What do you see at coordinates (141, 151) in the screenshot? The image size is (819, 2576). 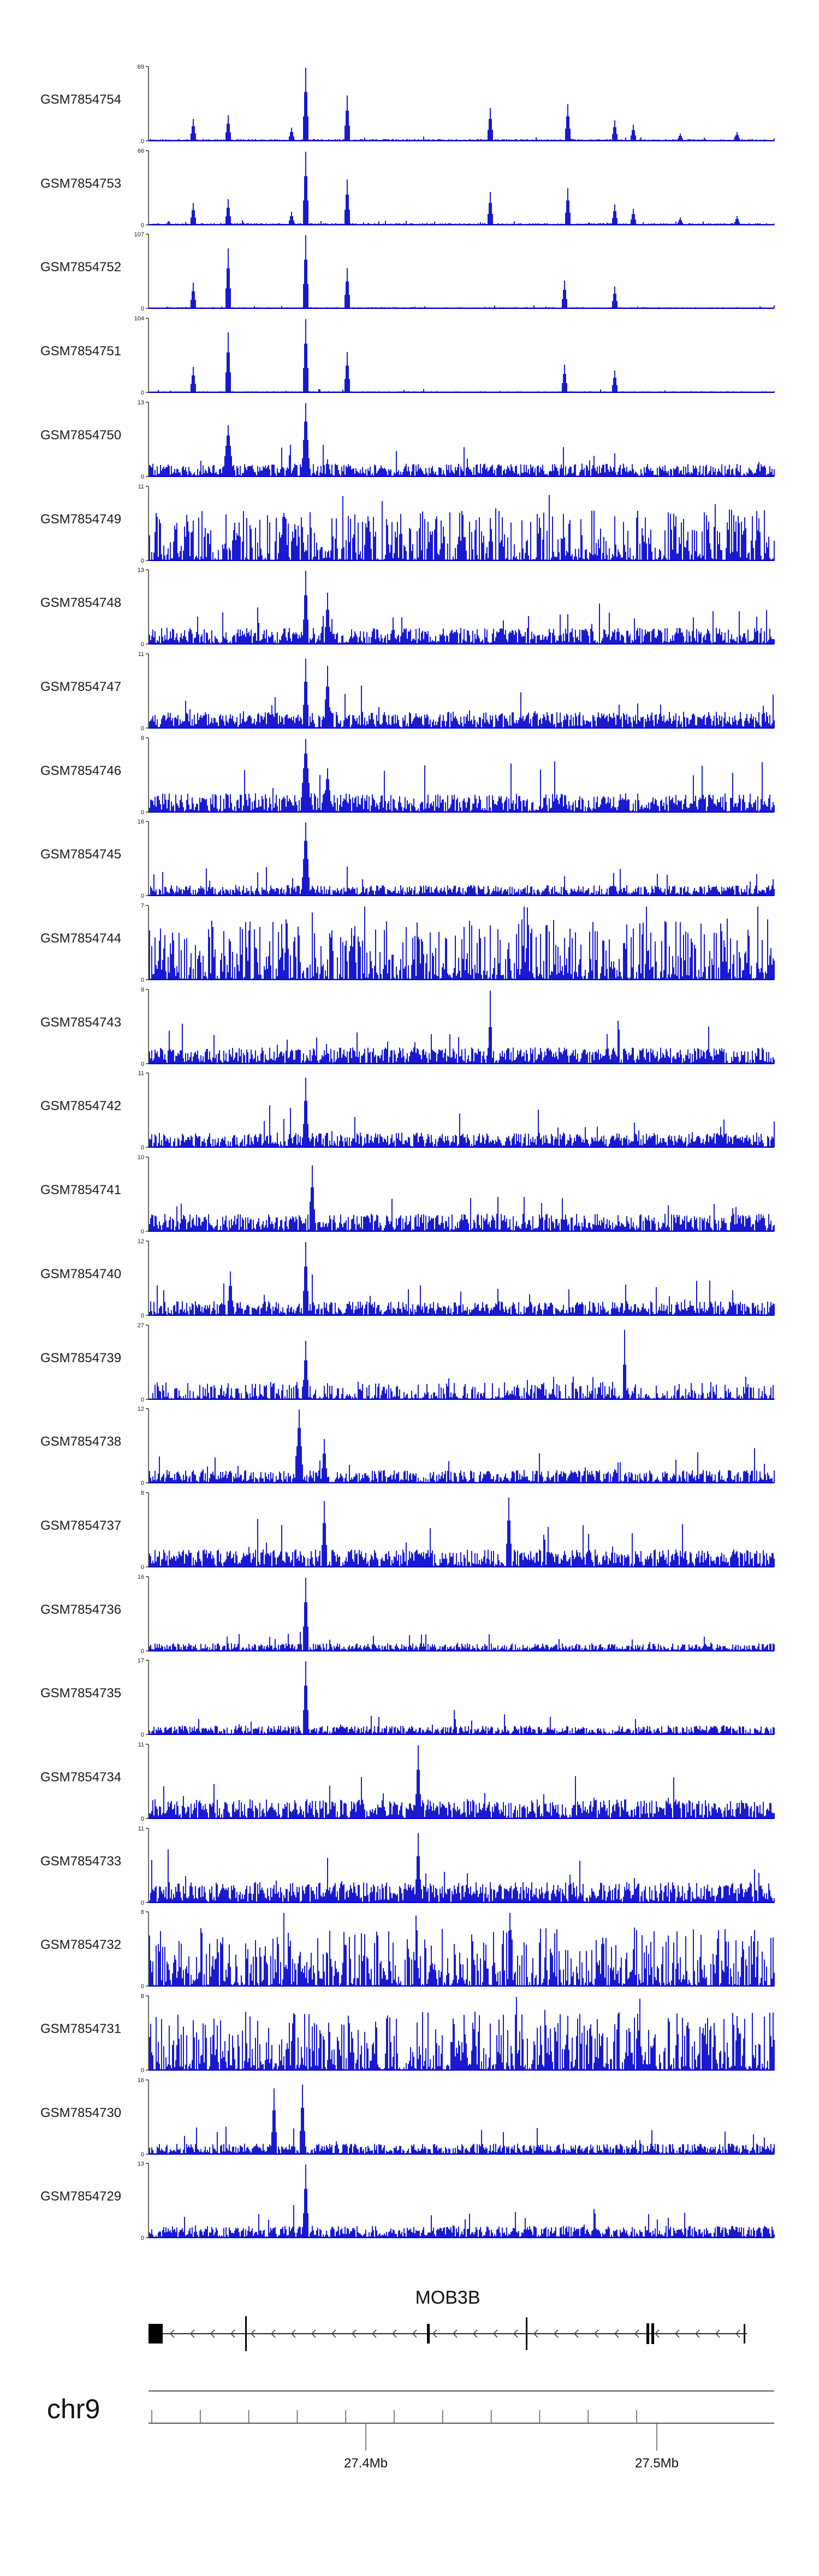 I see `y-max-label: 66` at bounding box center [141, 151].